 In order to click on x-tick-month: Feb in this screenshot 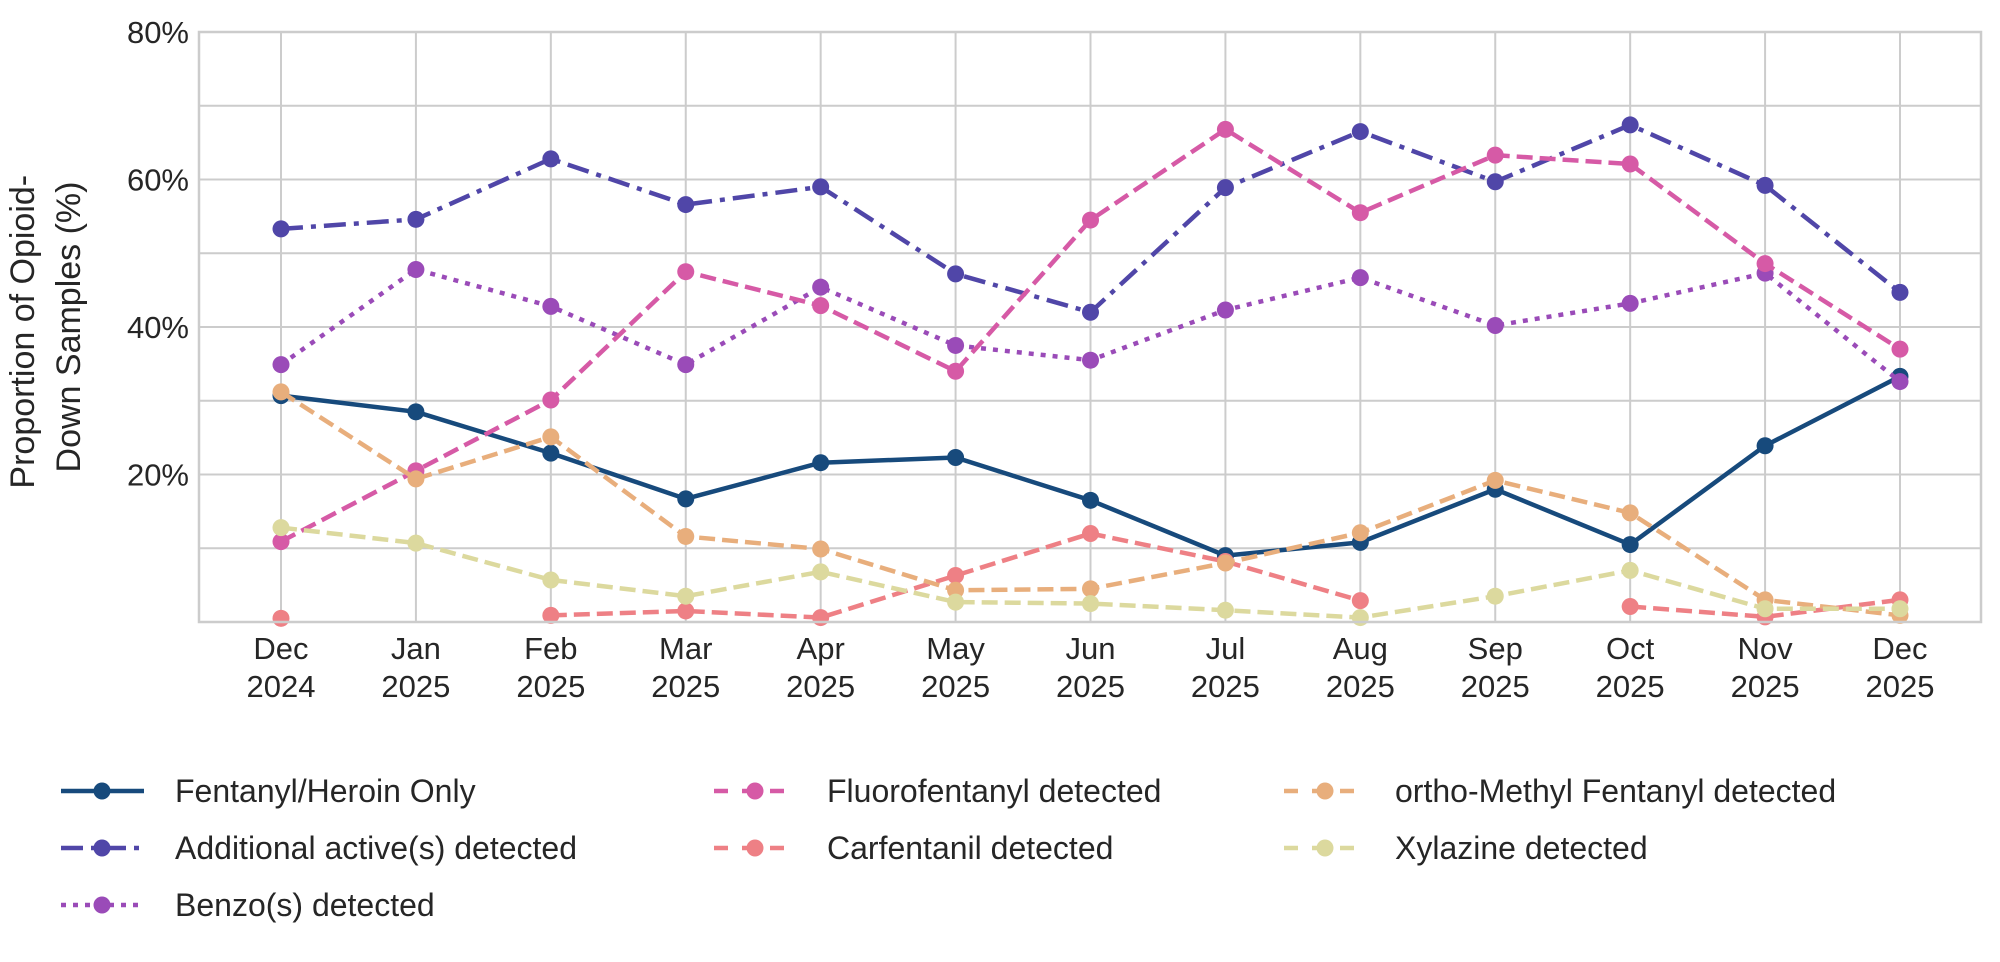, I will do `click(550, 648)`.